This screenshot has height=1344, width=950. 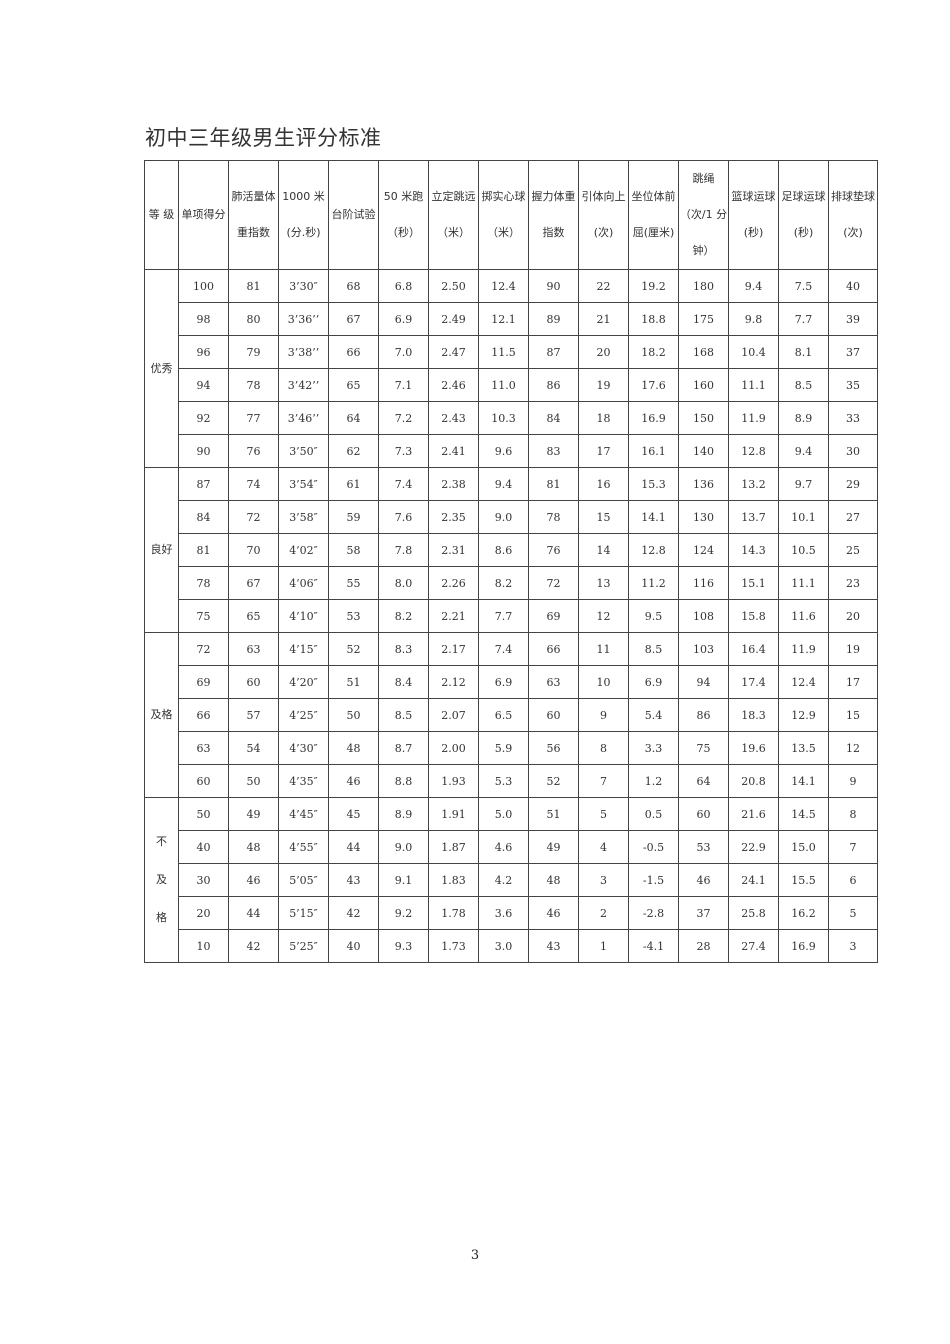 What do you see at coordinates (653, 286) in the screenshot?
I see `table-cell: 19.2` at bounding box center [653, 286].